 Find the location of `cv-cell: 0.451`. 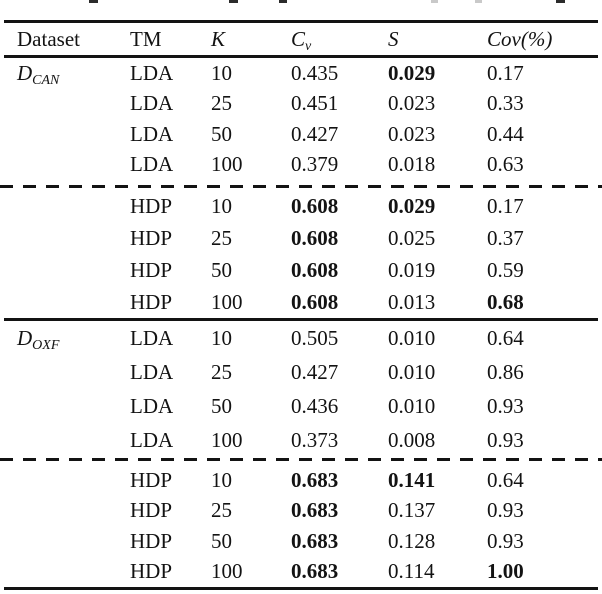

cv-cell: 0.451 is located at coordinates (315, 103).